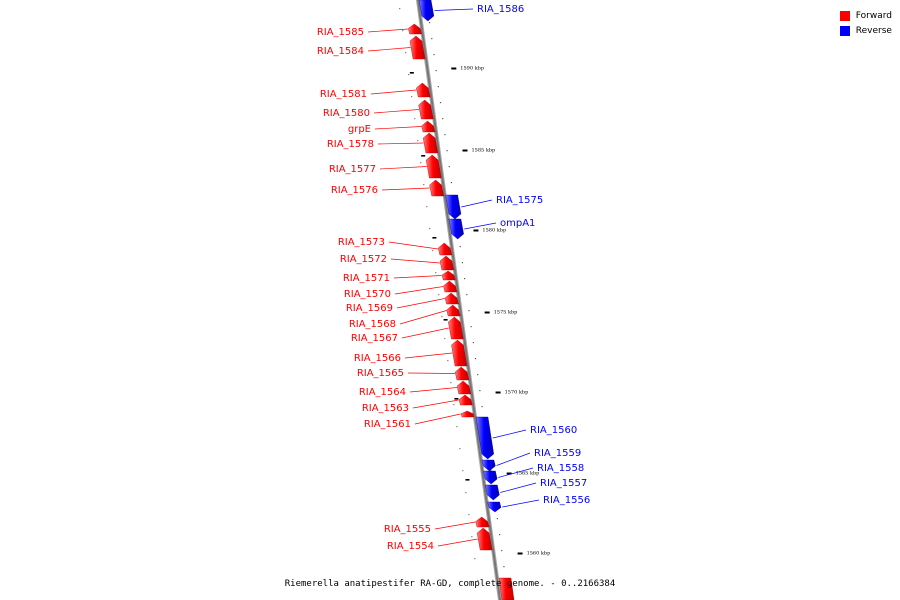 Image resolution: width=900 pixels, height=600 pixels. Describe the element at coordinates (506, 313) in the screenshot. I see `tick-label: 1575 kbp` at that location.